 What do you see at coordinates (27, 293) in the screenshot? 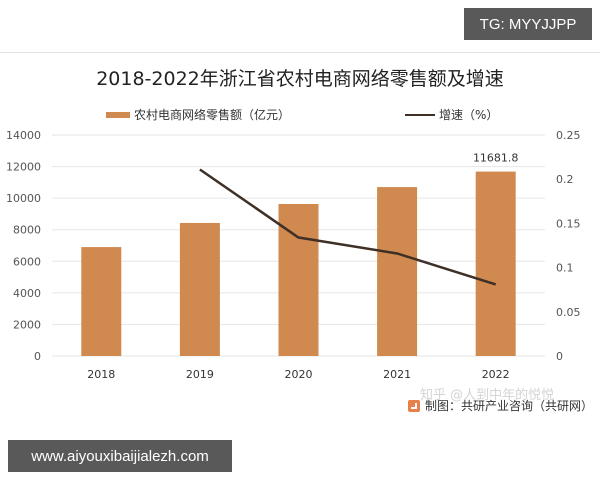
I see `left-tick-label: 4000` at bounding box center [27, 293].